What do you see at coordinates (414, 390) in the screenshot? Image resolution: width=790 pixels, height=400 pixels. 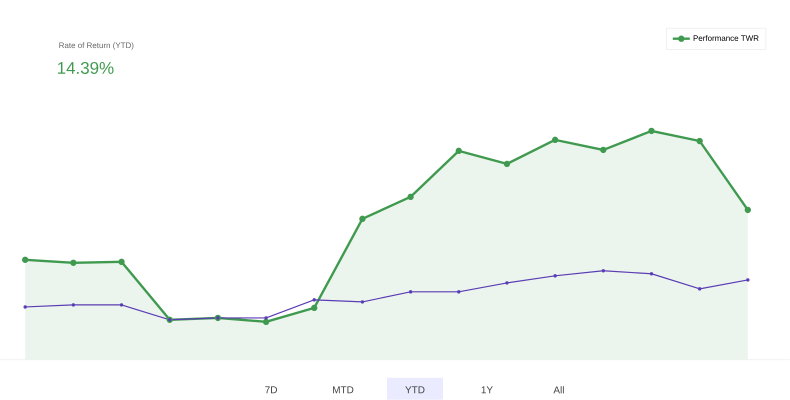 I see `text: YTD` at bounding box center [414, 390].